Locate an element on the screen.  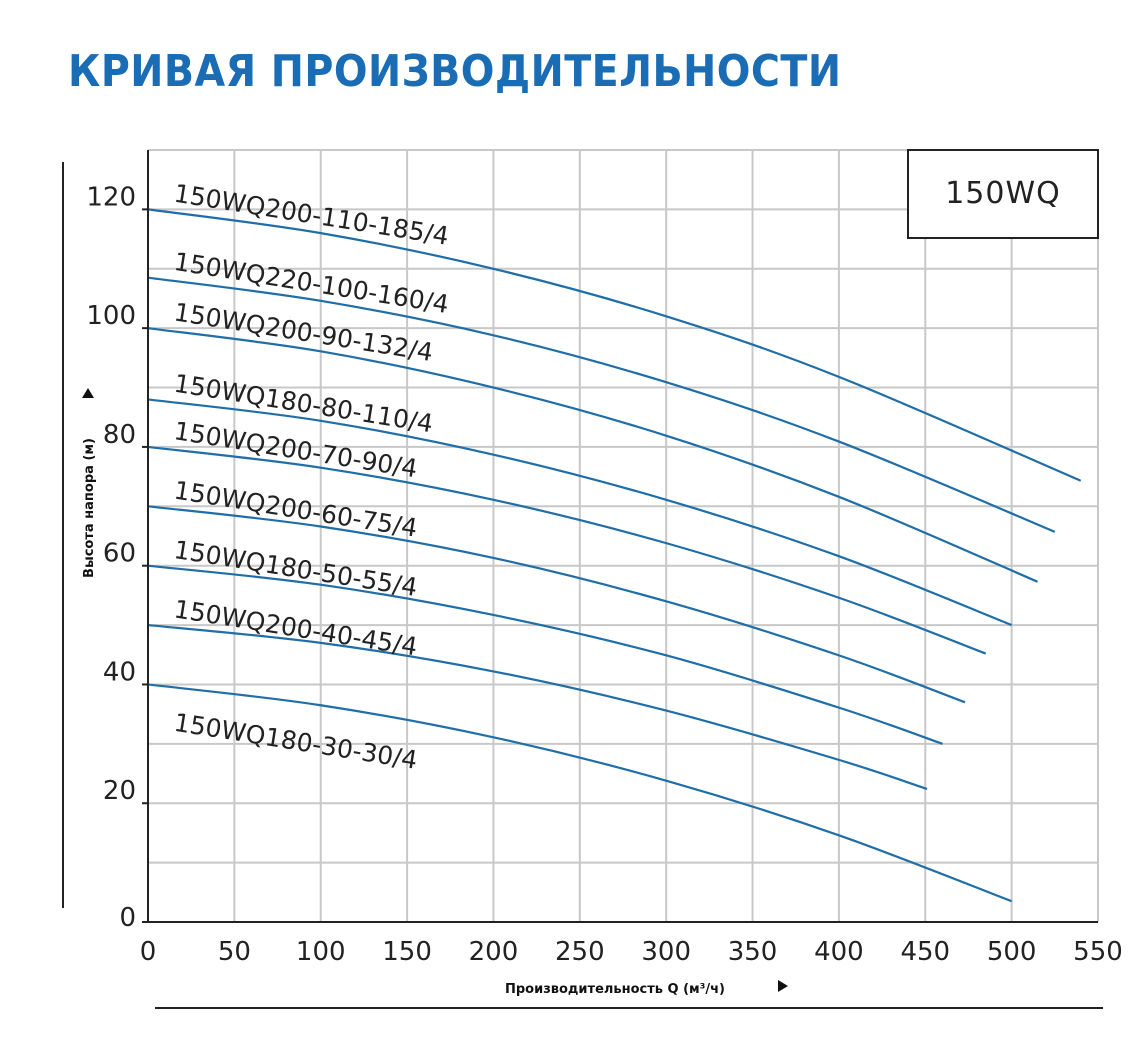
x-axis-label: Производительность Q (м³/ч) is located at coordinates (615, 989).